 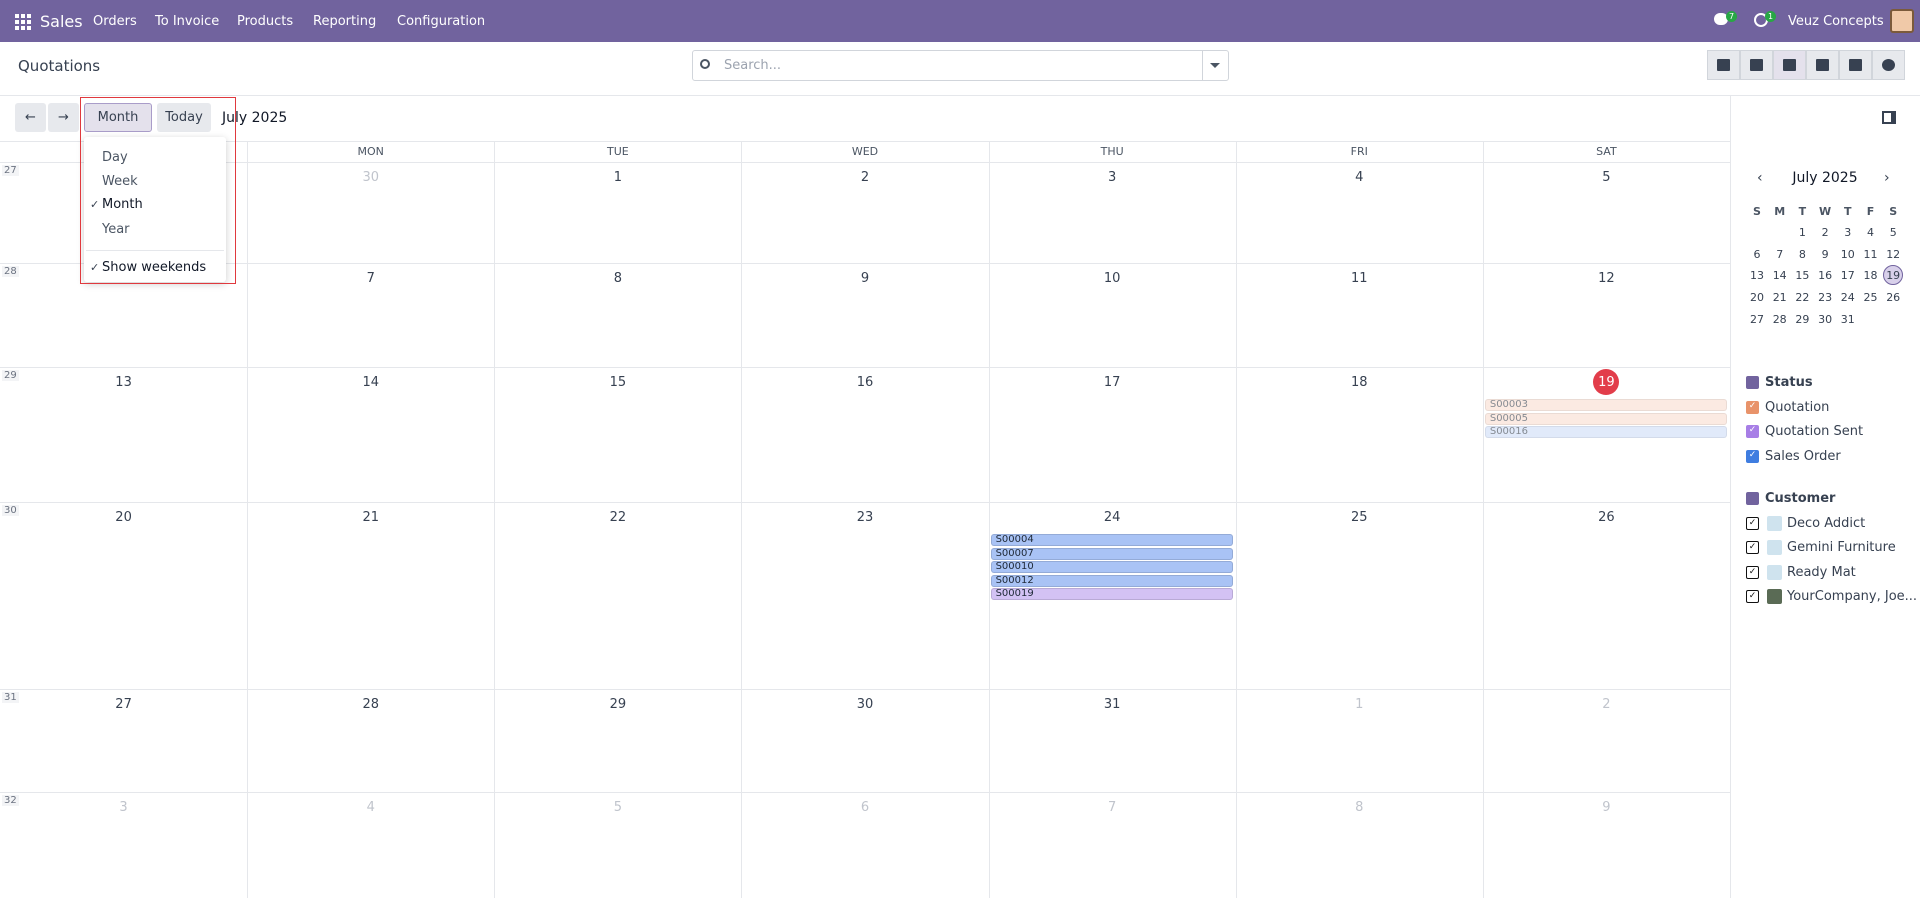 What do you see at coordinates (1797, 407) in the screenshot?
I see `filter-item: Quotation` at bounding box center [1797, 407].